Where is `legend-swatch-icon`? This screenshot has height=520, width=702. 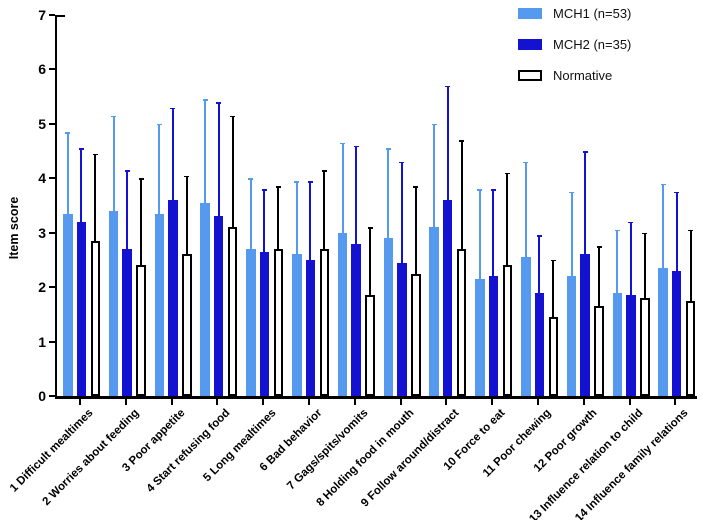 legend-swatch-icon is located at coordinates (530, 75).